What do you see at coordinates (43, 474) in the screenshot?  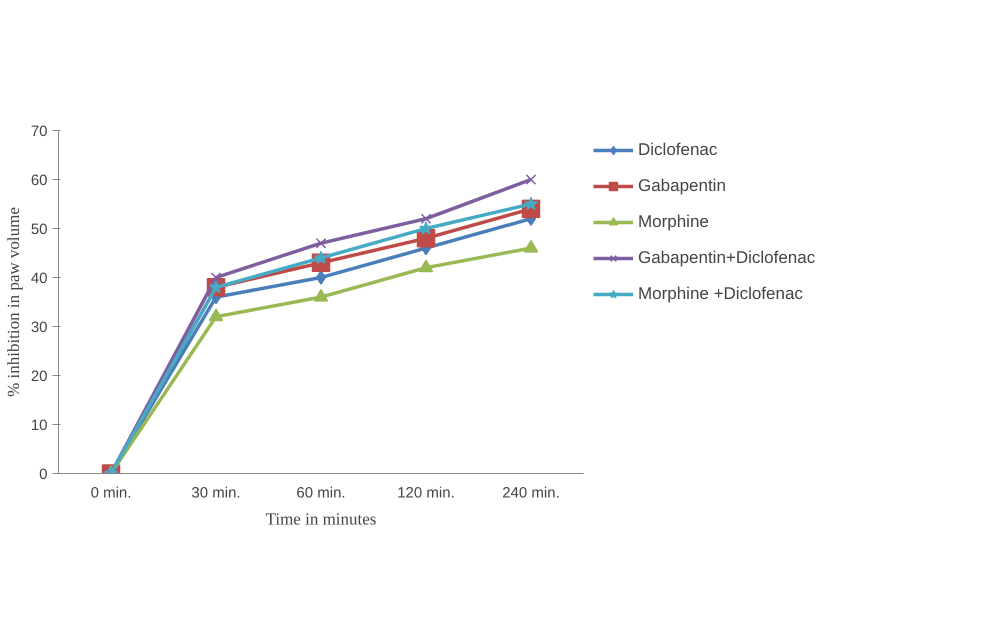 I see `y-tick-label: 0` at bounding box center [43, 474].